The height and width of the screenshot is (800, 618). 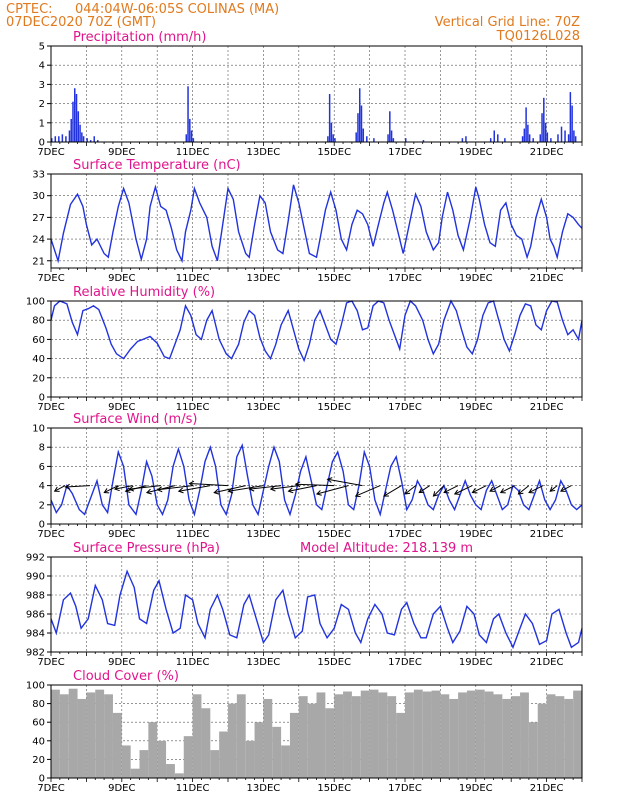 I want to click on y-tick-label: 33, so click(x=38, y=175).